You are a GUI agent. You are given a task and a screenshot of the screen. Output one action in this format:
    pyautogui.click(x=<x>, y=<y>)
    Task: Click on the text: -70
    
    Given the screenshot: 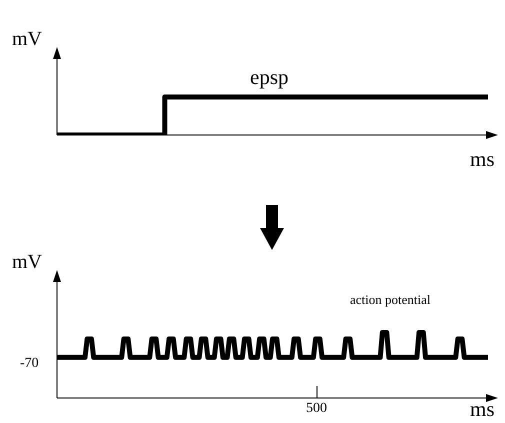 What is the action you would take?
    pyautogui.click(x=29, y=363)
    